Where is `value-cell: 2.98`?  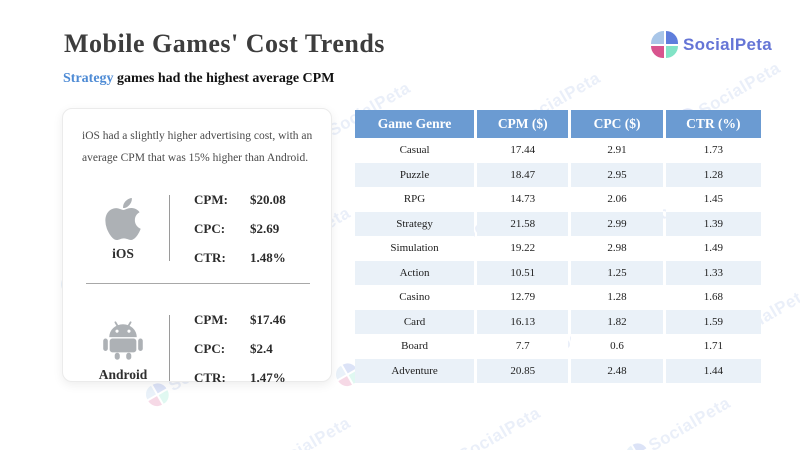 value-cell: 2.98 is located at coordinates (617, 248).